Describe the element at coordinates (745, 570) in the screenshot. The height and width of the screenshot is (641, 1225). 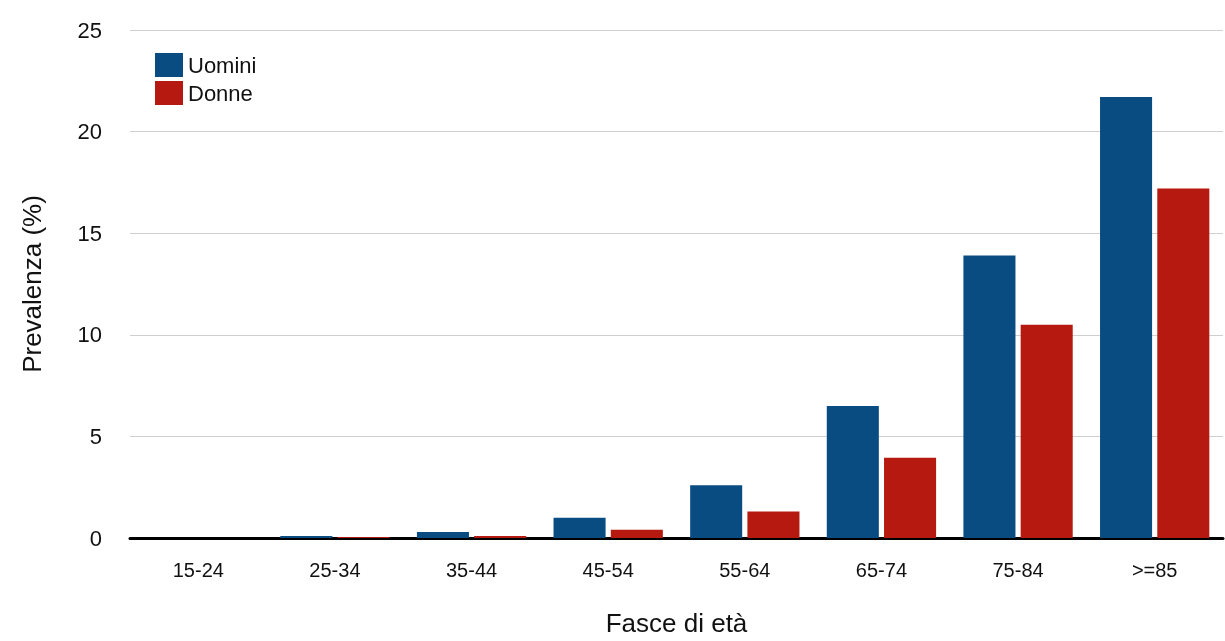
I see `x-tick-label: 55-64` at that location.